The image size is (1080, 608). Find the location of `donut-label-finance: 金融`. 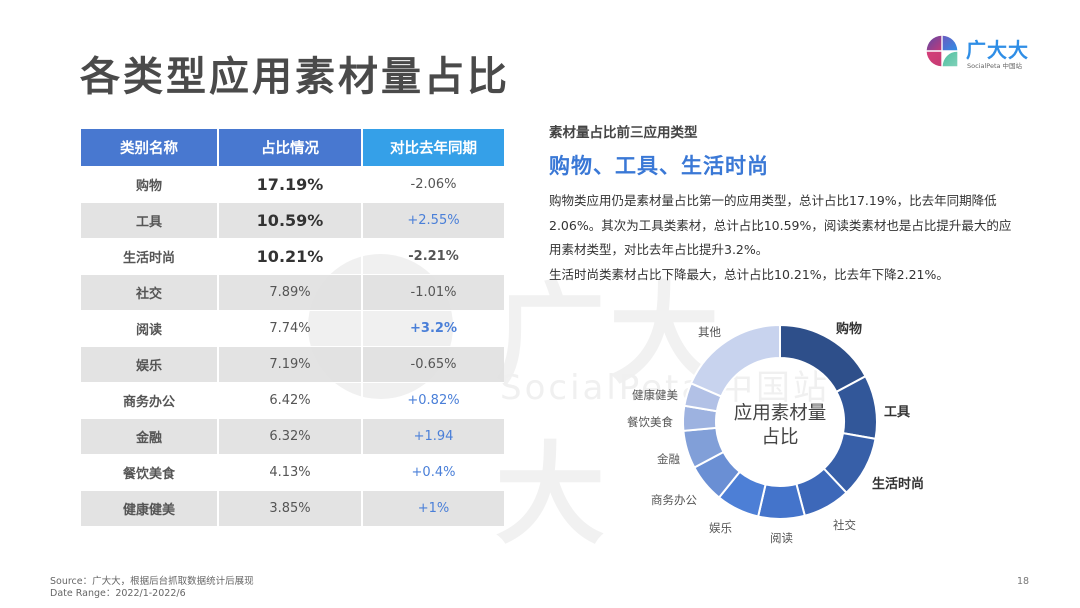

donut-label-finance: 金融 is located at coordinates (668, 459).